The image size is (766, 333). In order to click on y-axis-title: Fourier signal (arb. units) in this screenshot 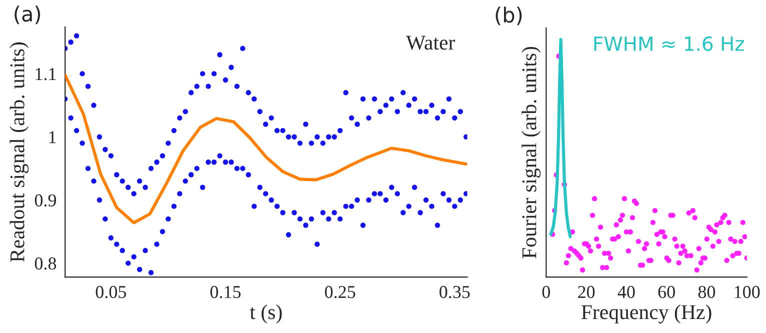, I will do `click(531, 152)`.